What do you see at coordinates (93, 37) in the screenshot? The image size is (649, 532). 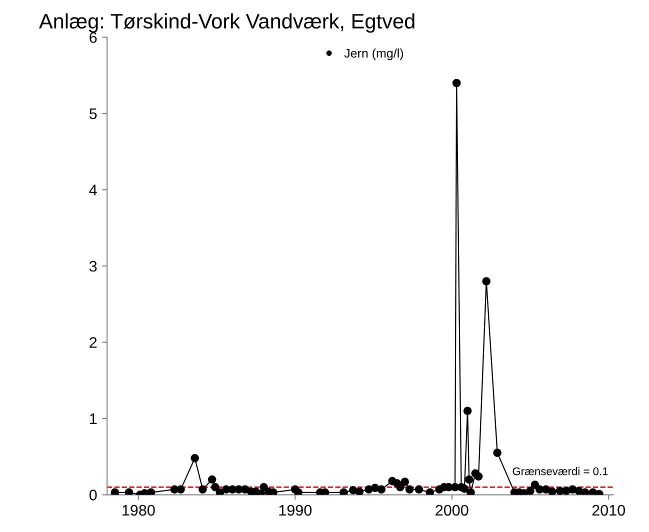 I see `y-tick-label: 6` at bounding box center [93, 37].